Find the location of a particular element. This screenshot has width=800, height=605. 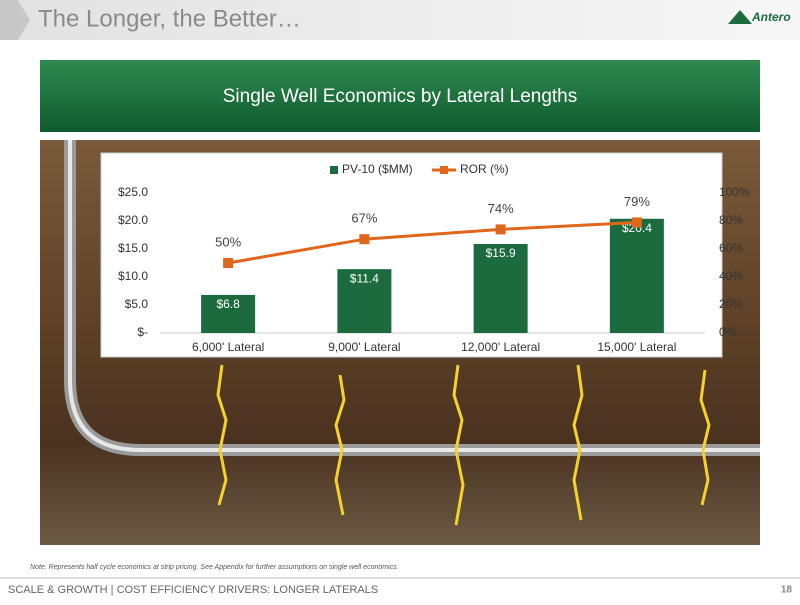

chart-title: Single Well Economics by Lateral Lengths is located at coordinates (400, 96).